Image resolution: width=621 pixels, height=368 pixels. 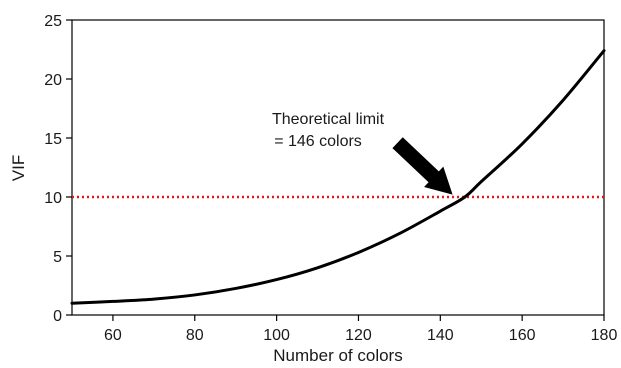 I want to click on y-tick-label: 10, so click(x=53, y=198).